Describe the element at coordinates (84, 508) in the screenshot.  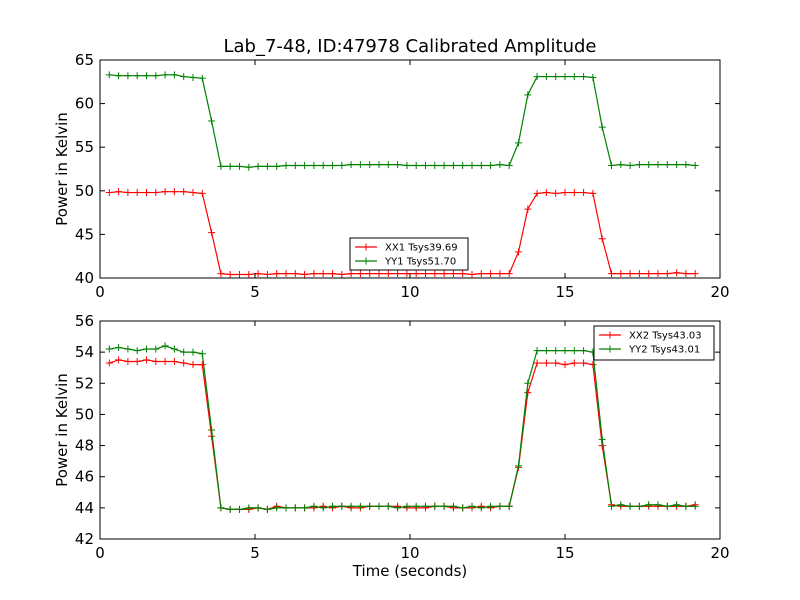
I see `y-tick-label: 44` at that location.